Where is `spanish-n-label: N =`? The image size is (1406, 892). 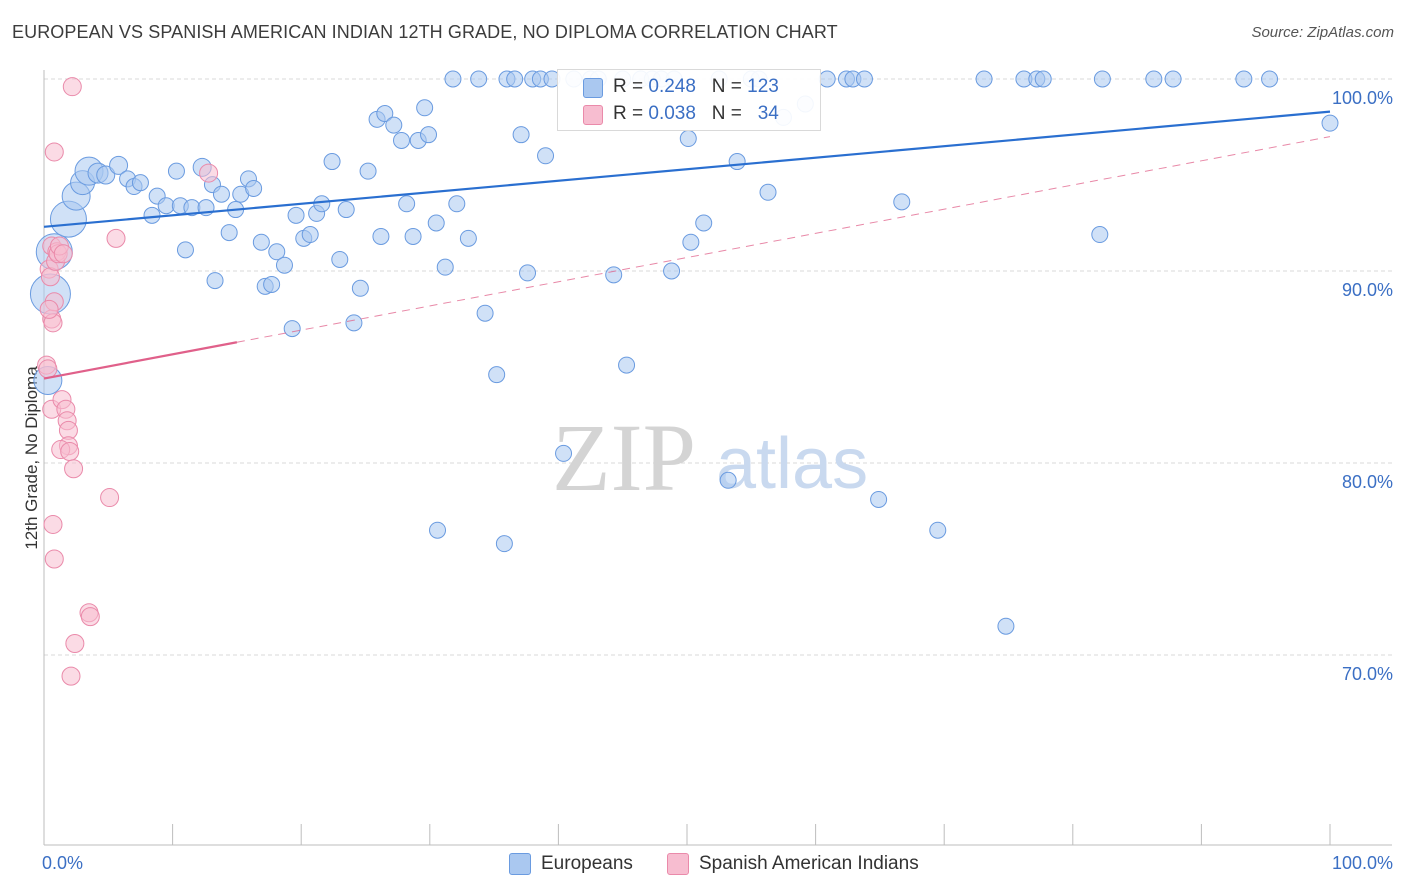
spanish-n-label: N = is located at coordinates (729, 113).